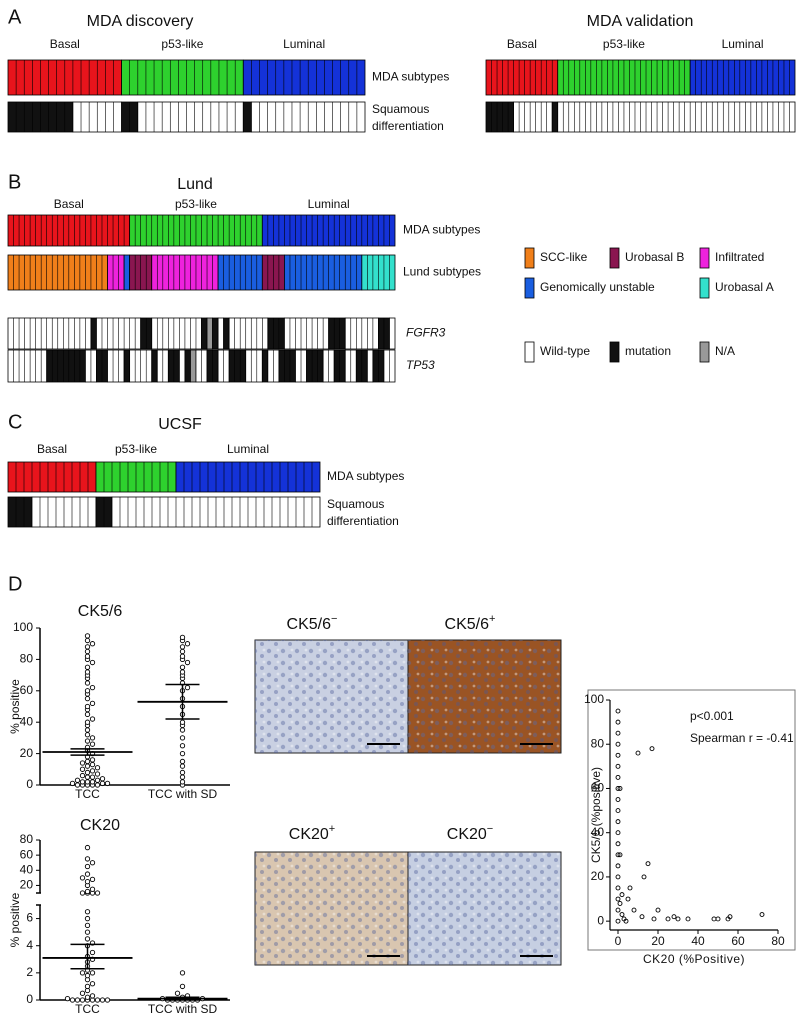 This screenshot has width=800, height=1014. Describe the element at coordinates (15, 584) in the screenshot. I see `panel-label: D` at that location.